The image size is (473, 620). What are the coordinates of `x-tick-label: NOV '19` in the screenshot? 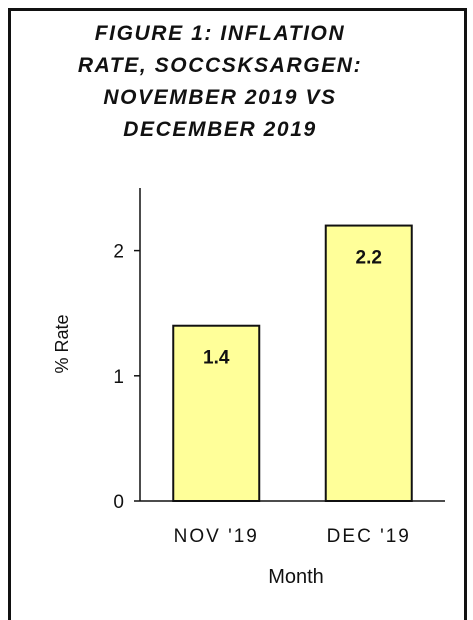 It's located at (216, 536).